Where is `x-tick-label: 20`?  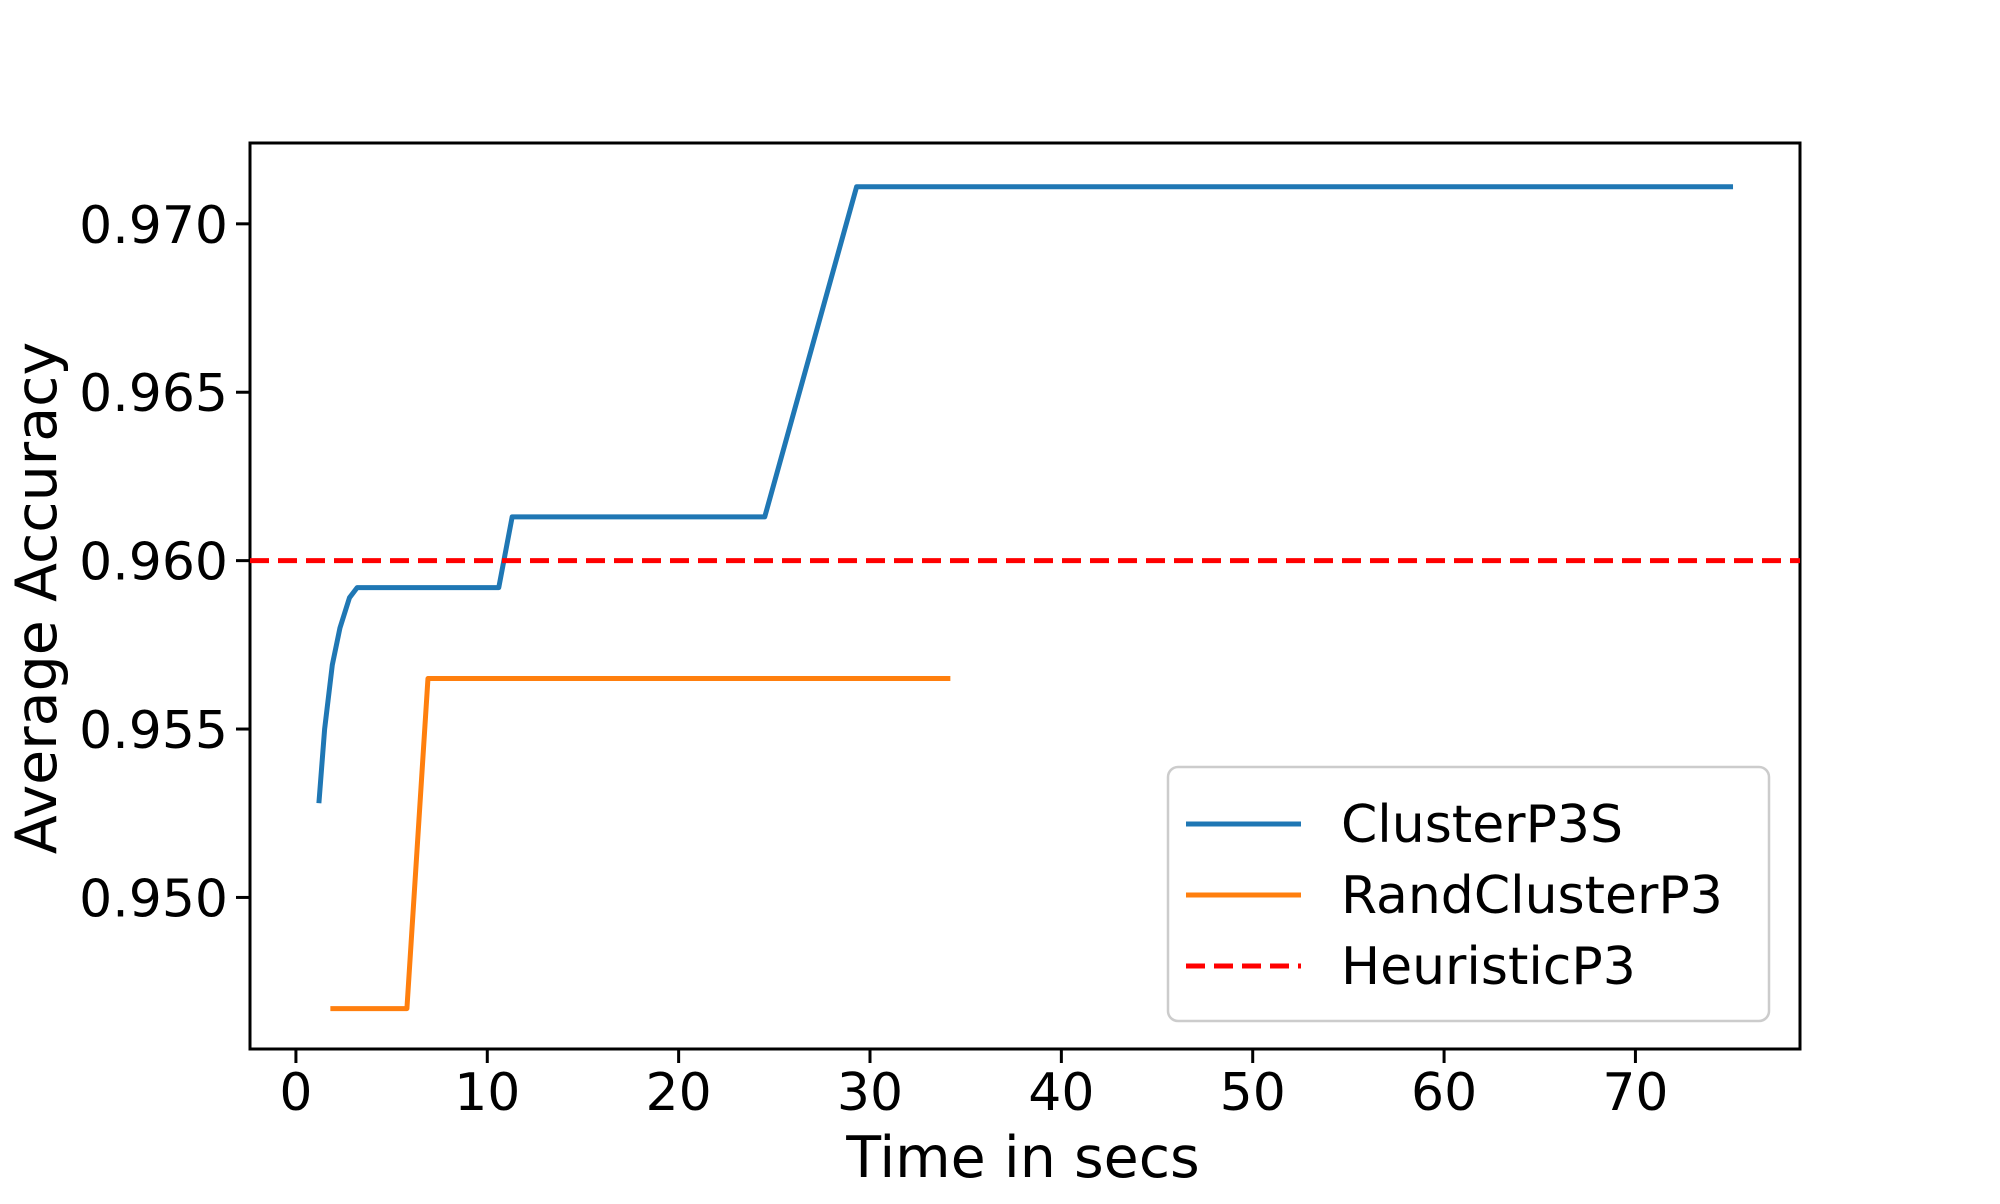
x-tick-label: 20 is located at coordinates (679, 1093).